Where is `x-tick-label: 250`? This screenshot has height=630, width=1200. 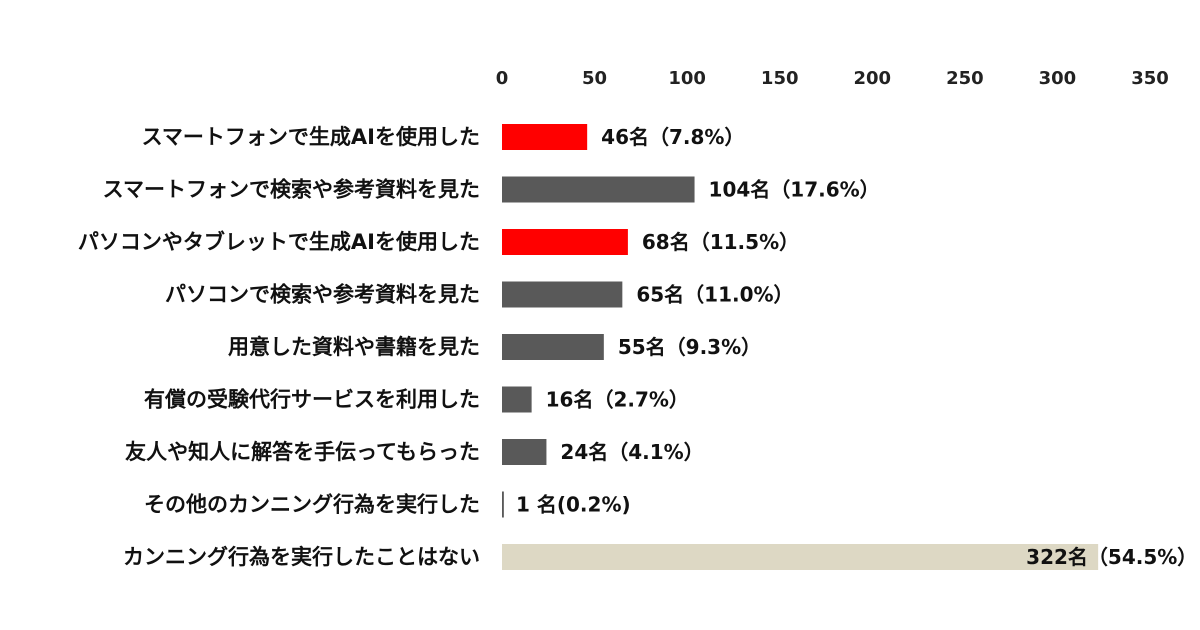 x-tick-label: 250 is located at coordinates (965, 78).